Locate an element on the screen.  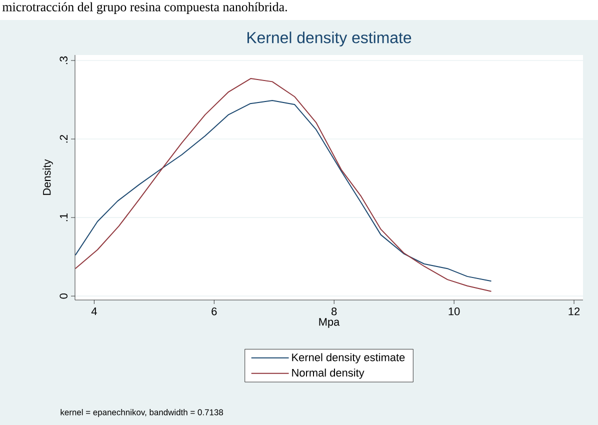
x-tick-label: 10 is located at coordinates (454, 312).